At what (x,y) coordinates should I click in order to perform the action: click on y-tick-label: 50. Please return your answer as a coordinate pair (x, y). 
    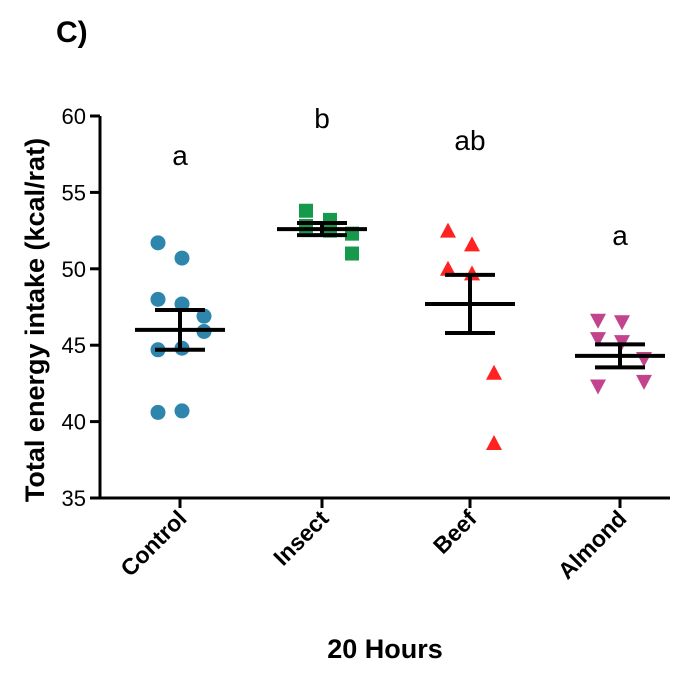
    Looking at the image, I should click on (74, 269).